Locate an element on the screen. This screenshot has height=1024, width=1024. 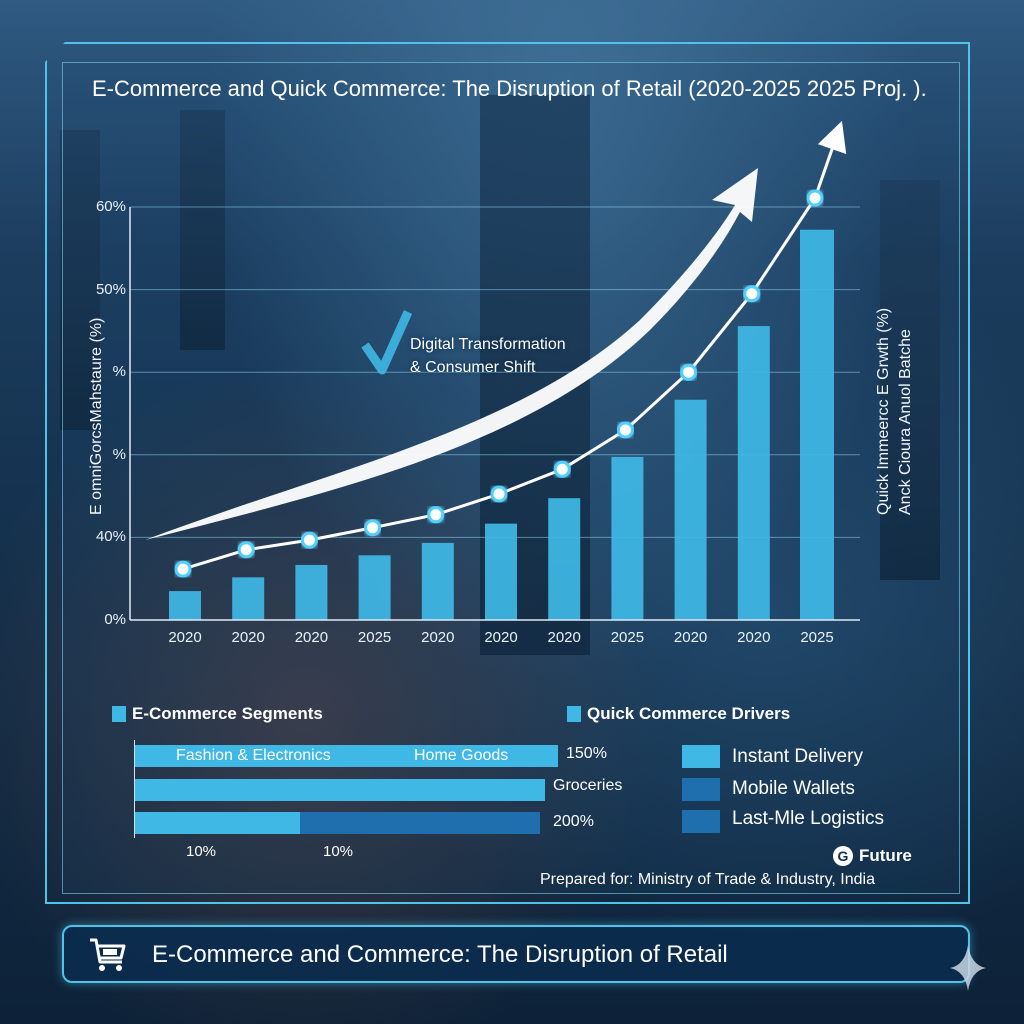
brand-logo: G Future is located at coordinates (872, 856).